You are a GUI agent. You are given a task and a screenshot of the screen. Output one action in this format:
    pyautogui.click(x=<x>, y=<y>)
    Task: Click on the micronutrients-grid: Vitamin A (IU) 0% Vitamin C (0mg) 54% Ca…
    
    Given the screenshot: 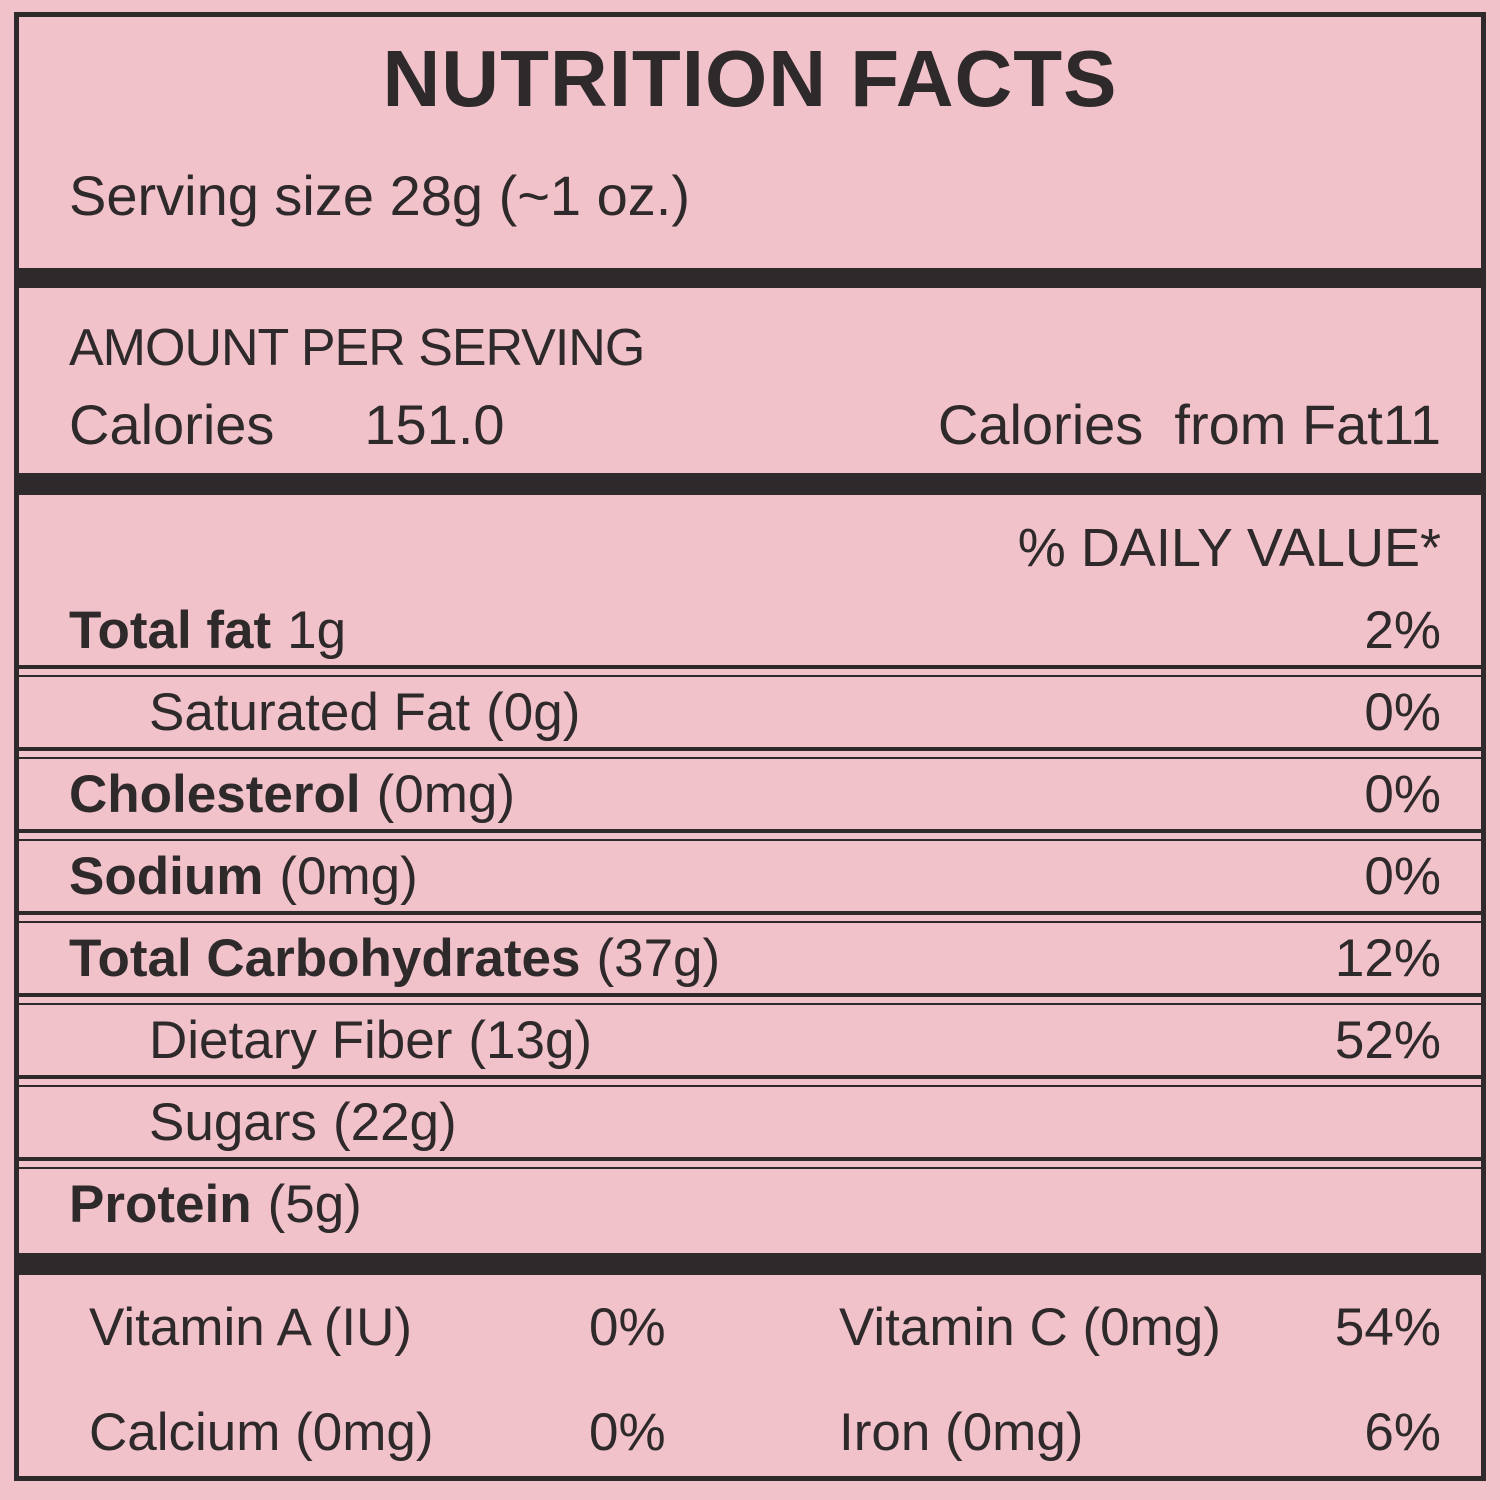 What is the action you would take?
    pyautogui.click(x=750, y=1380)
    